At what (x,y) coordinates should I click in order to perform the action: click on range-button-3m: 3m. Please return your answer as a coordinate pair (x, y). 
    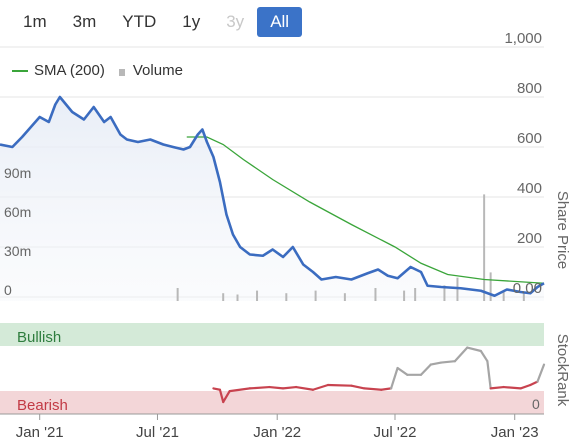
    Looking at the image, I should click on (84, 21).